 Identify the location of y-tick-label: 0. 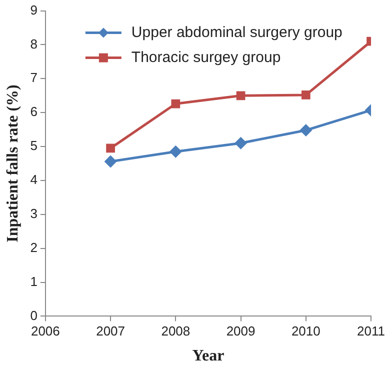
(34, 315).